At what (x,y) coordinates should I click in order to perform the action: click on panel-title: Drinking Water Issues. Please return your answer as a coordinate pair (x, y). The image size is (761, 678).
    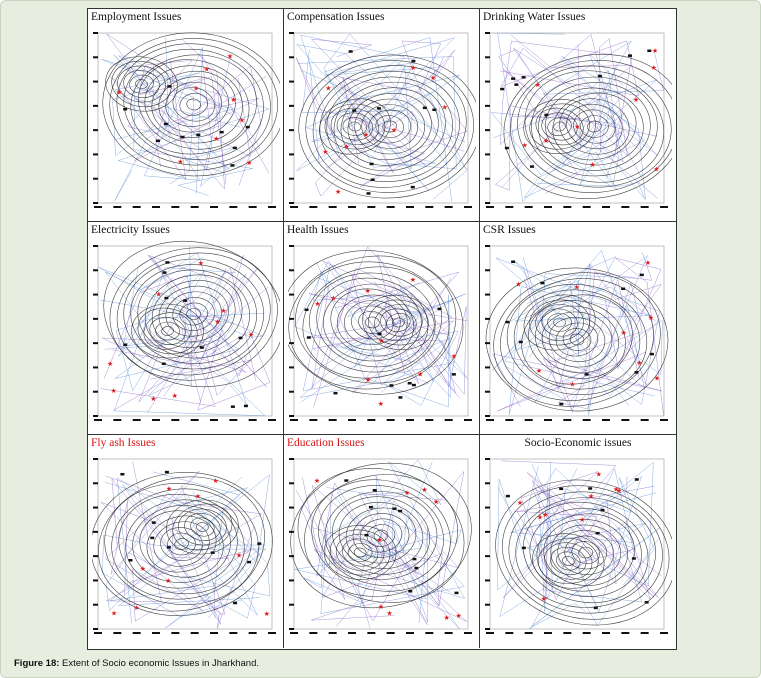
    Looking at the image, I should click on (534, 17).